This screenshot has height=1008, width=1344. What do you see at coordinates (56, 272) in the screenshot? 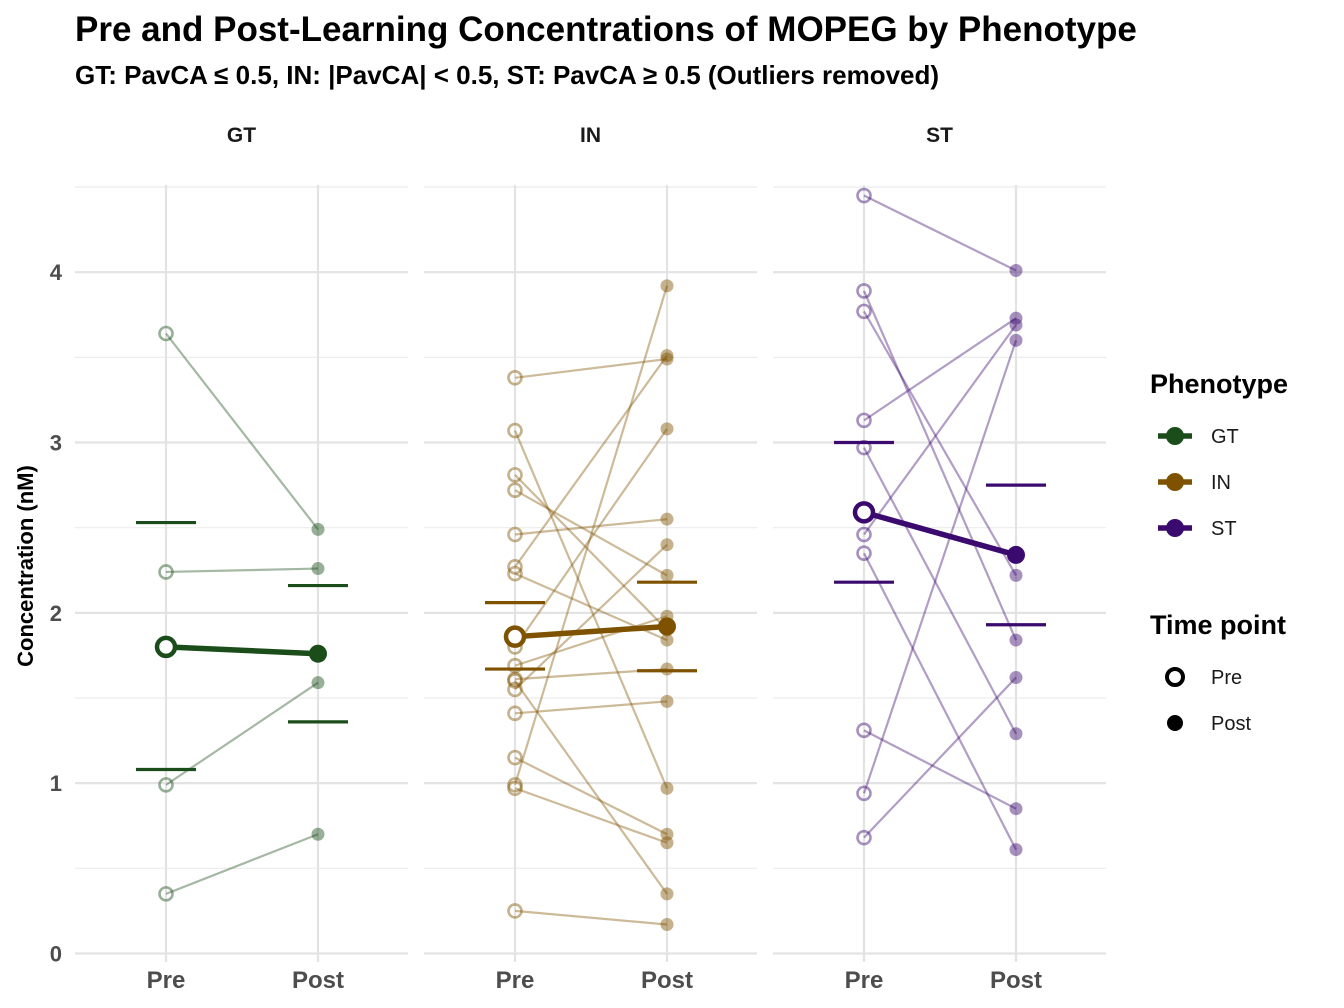
I see `y-tick-label: 4` at bounding box center [56, 272].